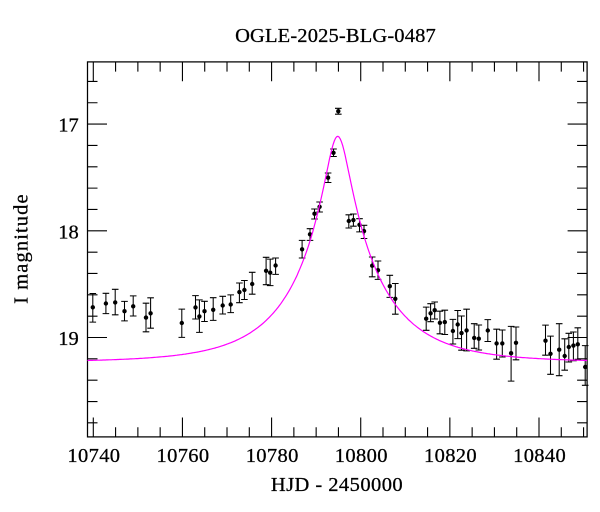 The height and width of the screenshot is (512, 600). What do you see at coordinates (272, 456) in the screenshot?
I see `svg-text: 10780` at bounding box center [272, 456].